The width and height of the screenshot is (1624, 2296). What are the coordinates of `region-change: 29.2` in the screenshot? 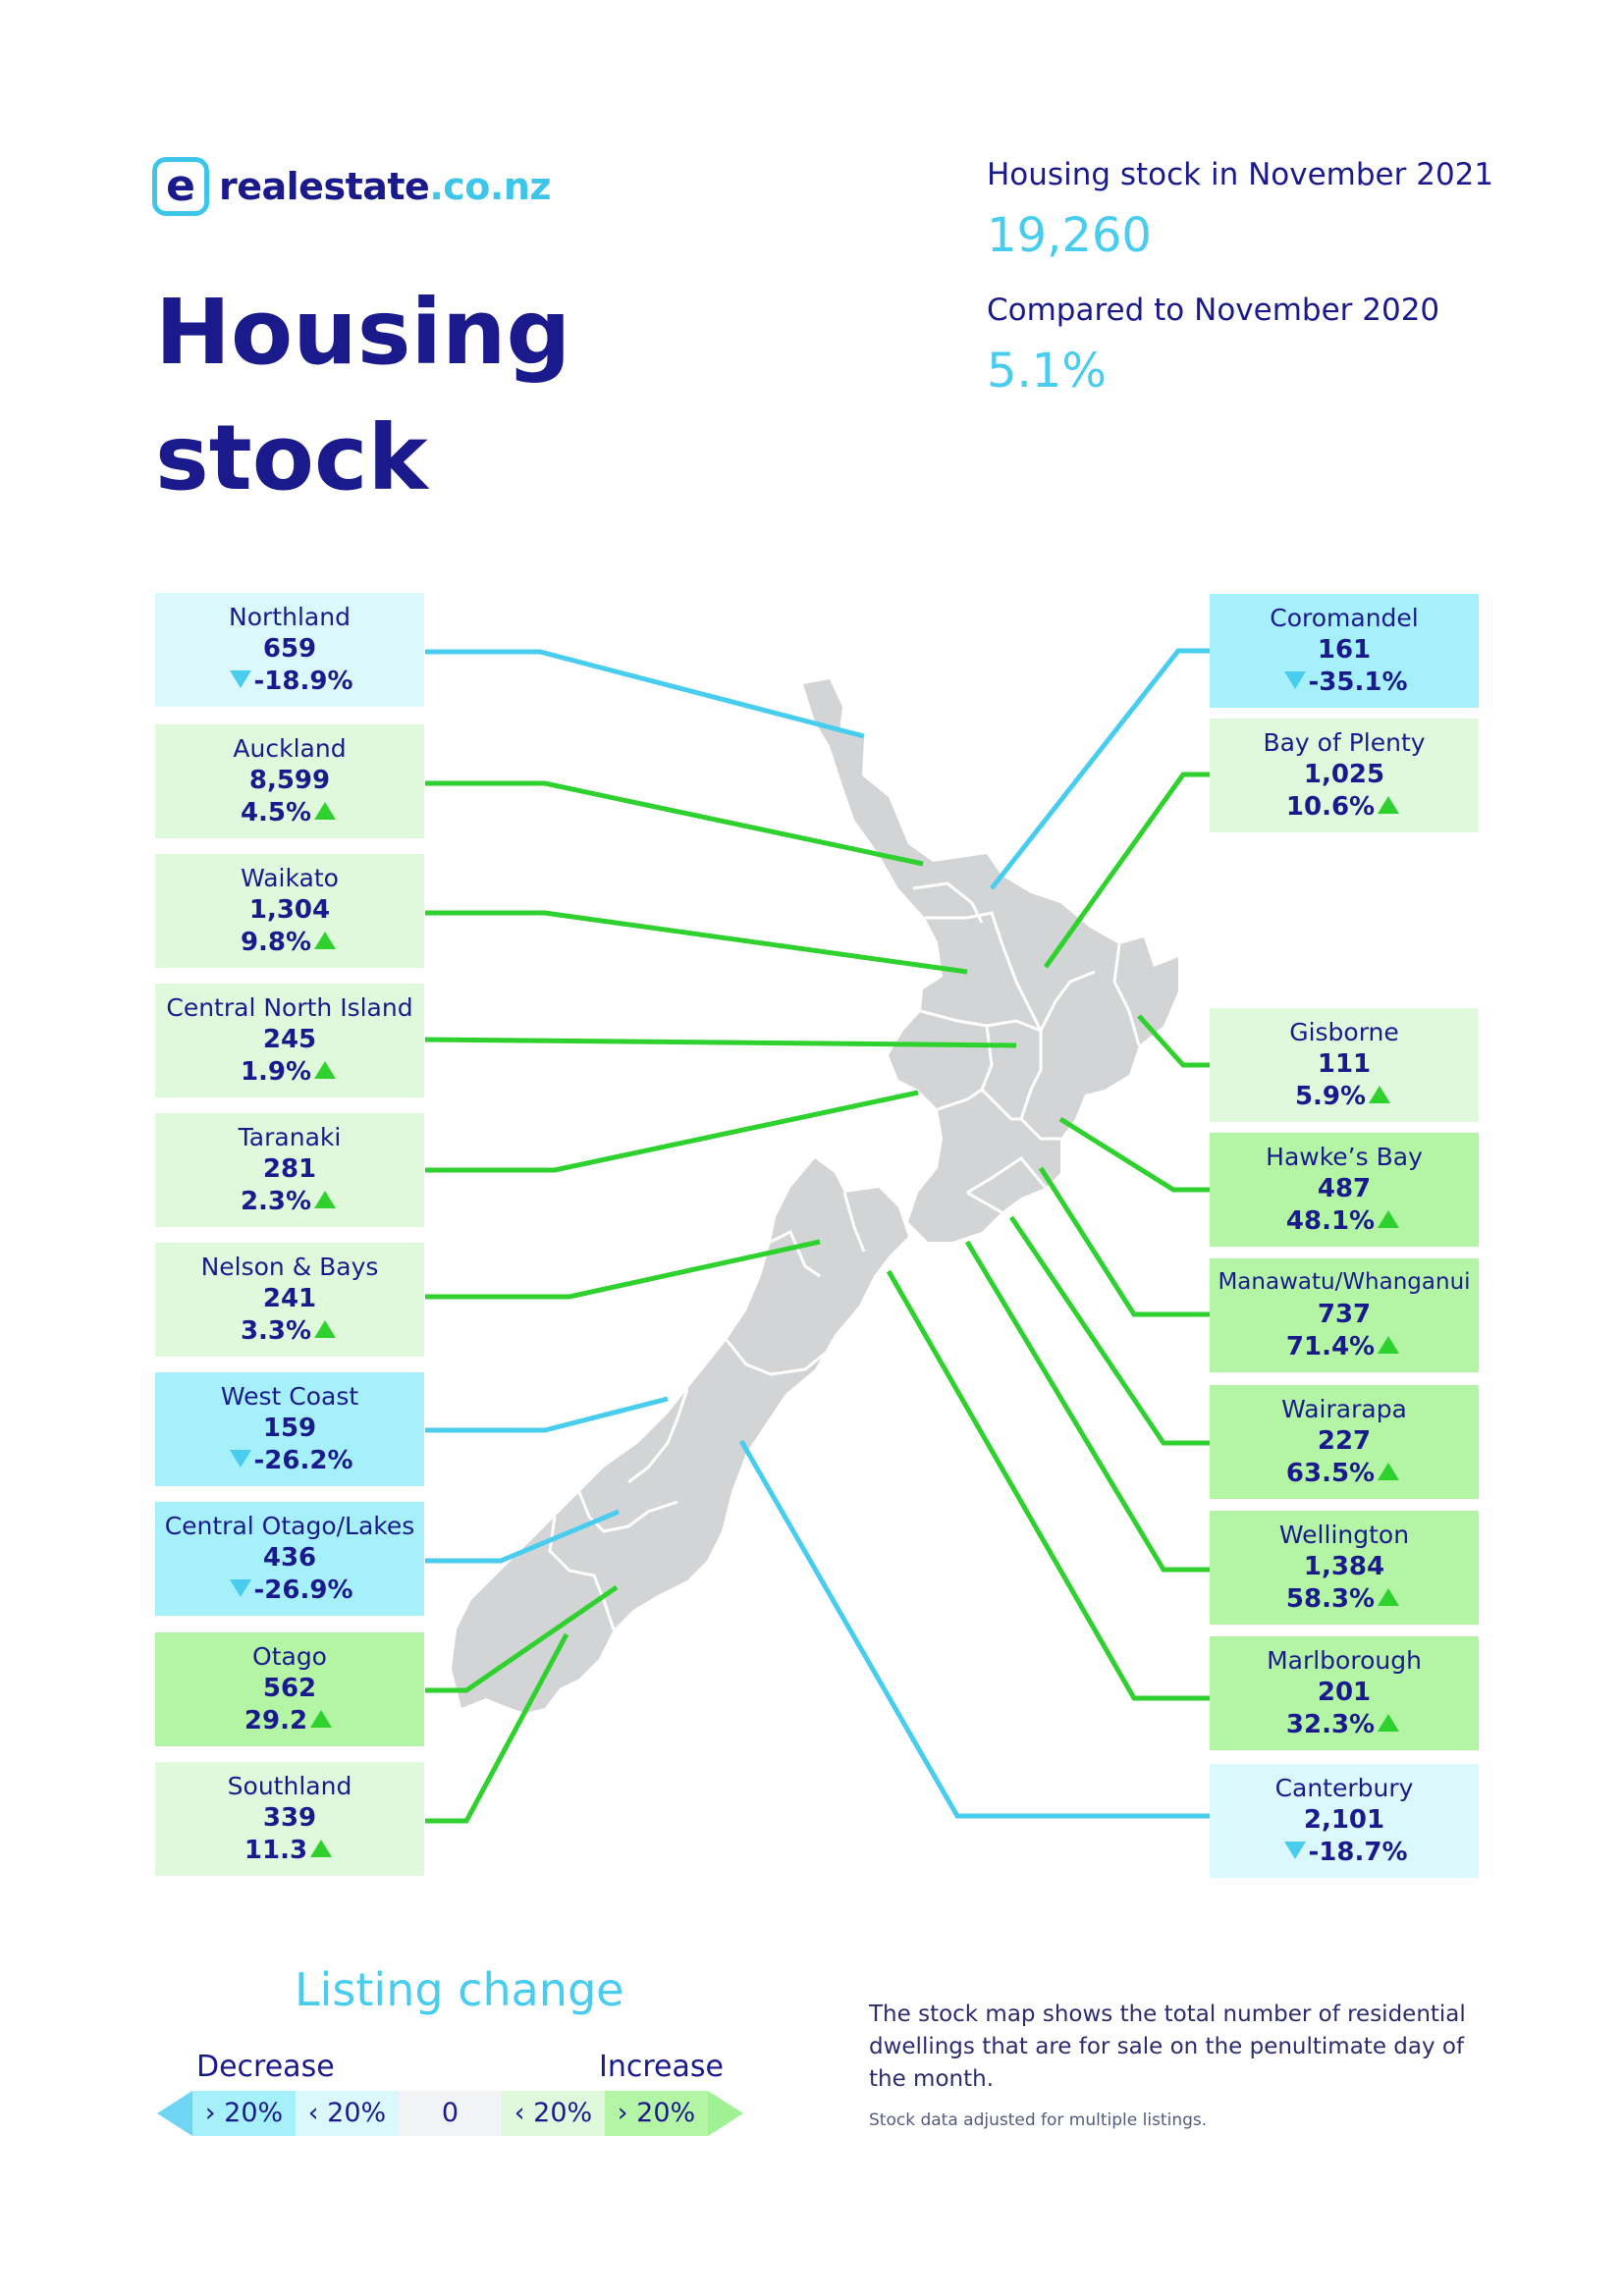 It's located at (289, 1721).